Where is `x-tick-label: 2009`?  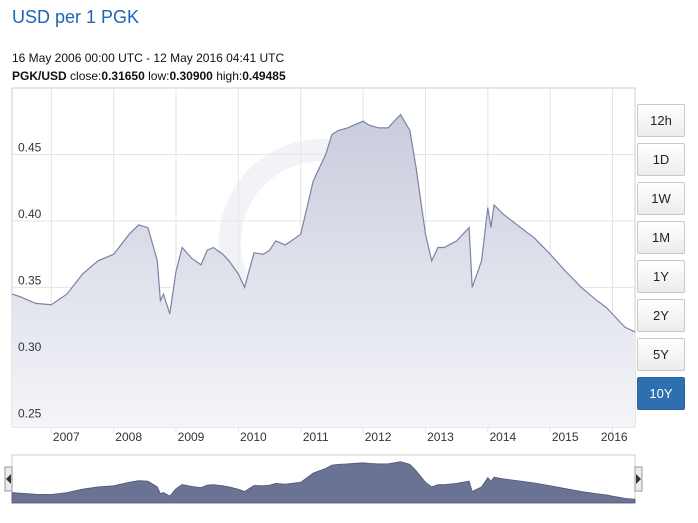
x-tick-label: 2009 is located at coordinates (191, 437).